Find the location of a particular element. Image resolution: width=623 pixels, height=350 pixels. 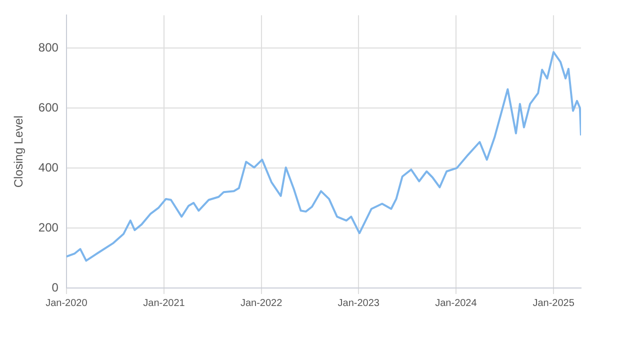

x-tick-label: Jan-2022 is located at coordinates (261, 303).